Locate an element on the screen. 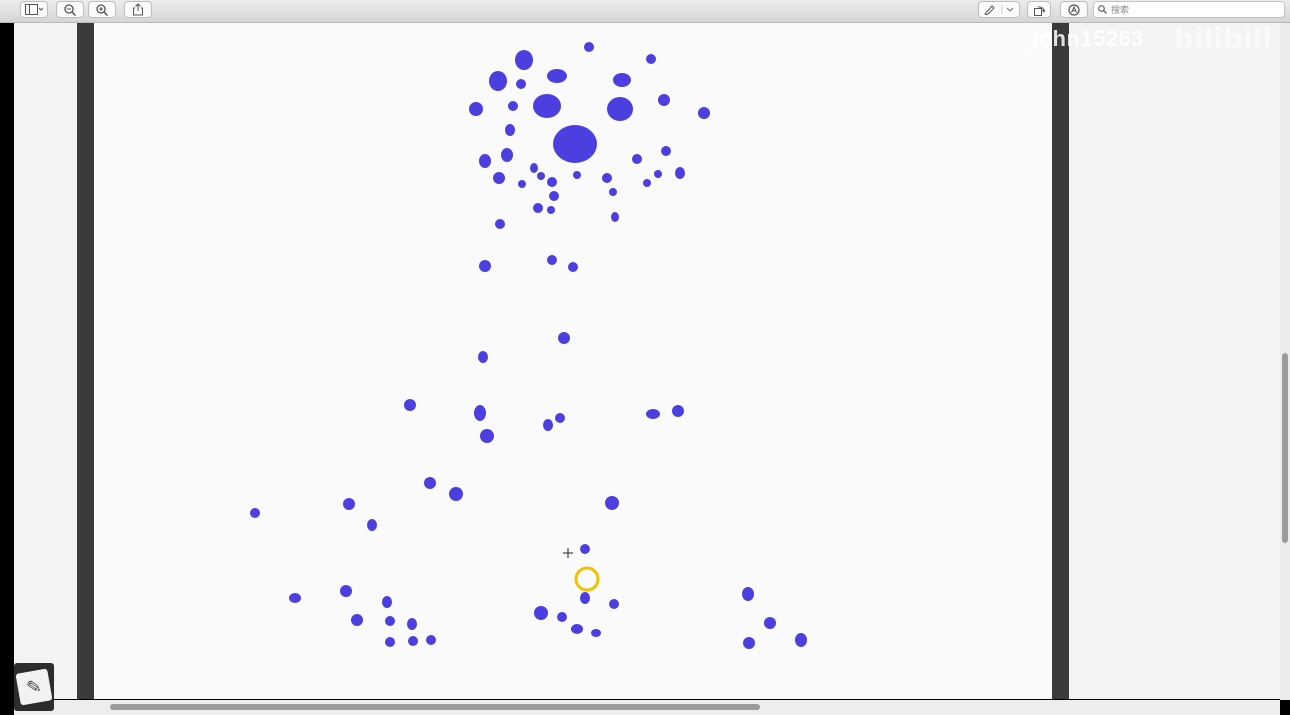  watermark-logo: bilibili is located at coordinates (1223, 38).